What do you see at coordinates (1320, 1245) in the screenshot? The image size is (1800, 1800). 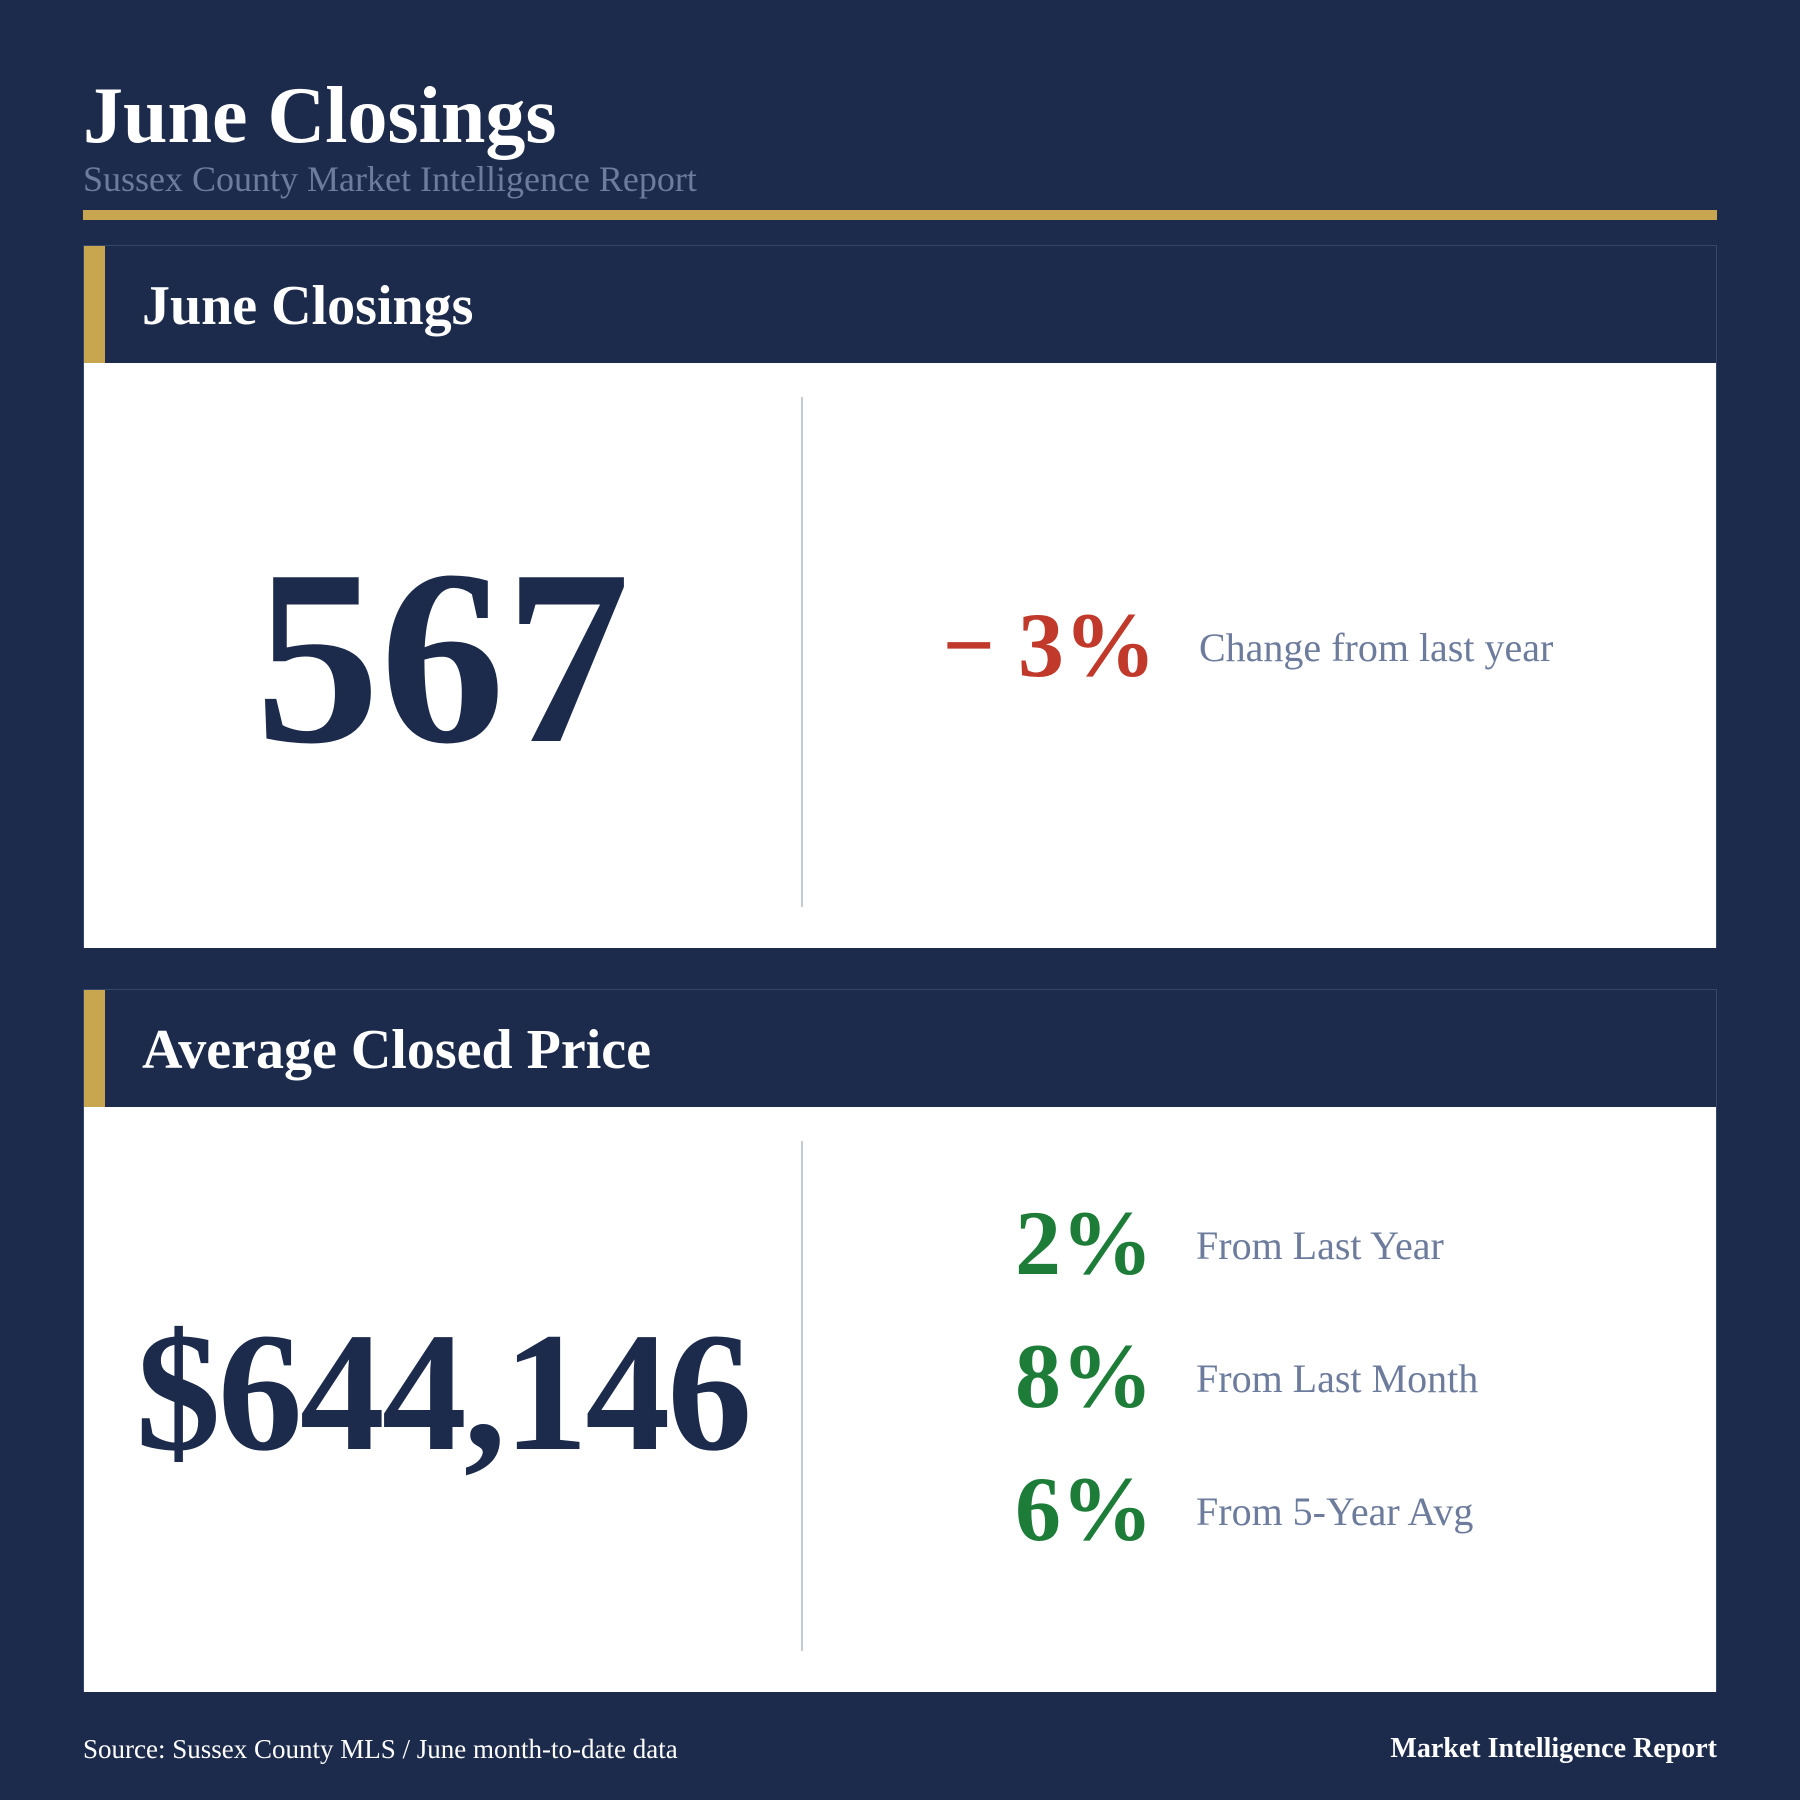 I see `price-change-label: From Last Year` at bounding box center [1320, 1245].